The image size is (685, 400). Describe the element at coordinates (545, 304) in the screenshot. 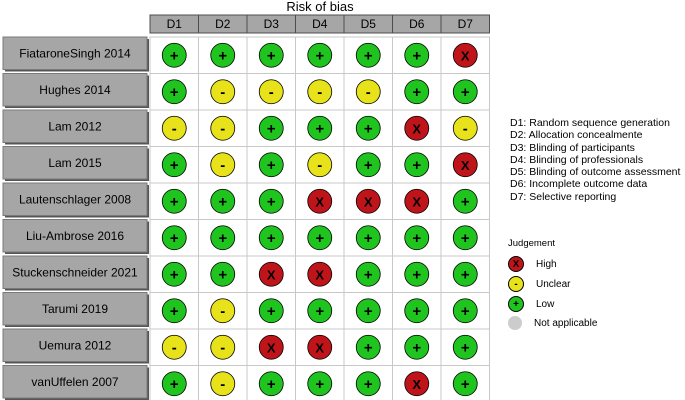

I see `judgement-legend-label: Low` at that location.